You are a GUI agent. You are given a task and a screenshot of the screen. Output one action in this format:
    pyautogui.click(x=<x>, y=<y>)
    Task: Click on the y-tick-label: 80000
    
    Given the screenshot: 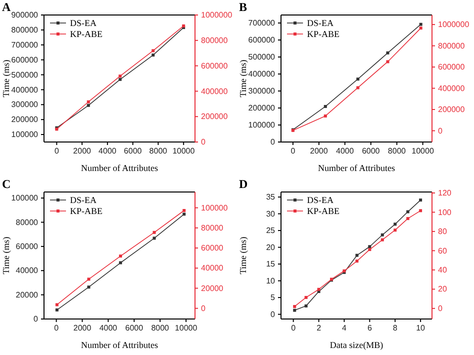 What is the action you would take?
    pyautogui.click(x=27, y=222)
    